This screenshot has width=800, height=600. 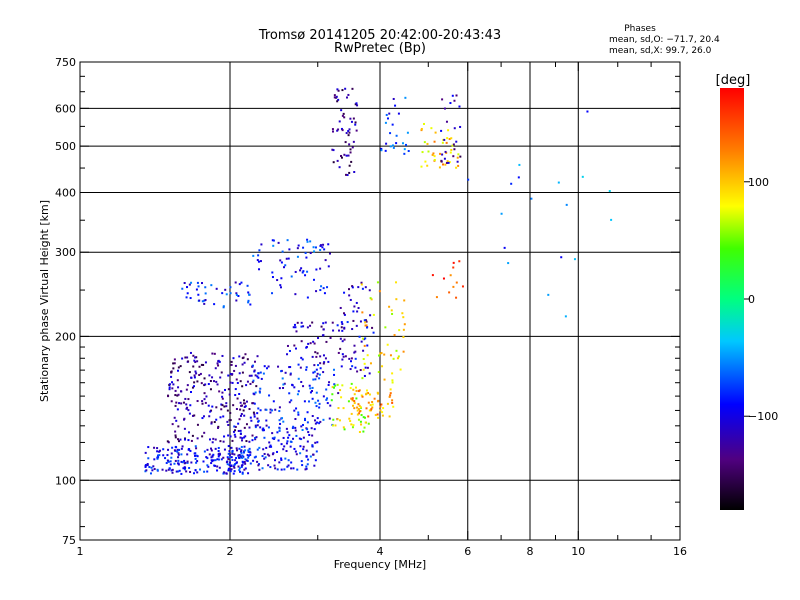 I want to click on x-tick-labels: 1 2 4 6 8 10 16, so click(x=382, y=551).